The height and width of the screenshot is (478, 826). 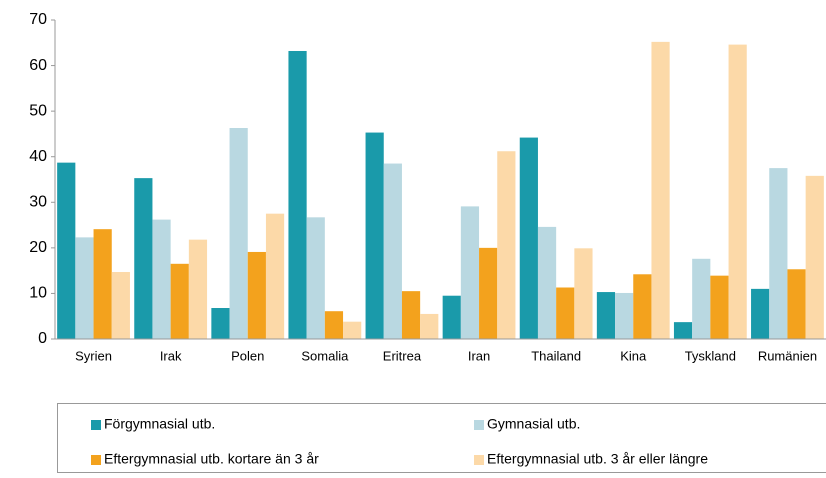 What do you see at coordinates (93, 355) in the screenshot?
I see `x-tick-label: Syrien` at bounding box center [93, 355].